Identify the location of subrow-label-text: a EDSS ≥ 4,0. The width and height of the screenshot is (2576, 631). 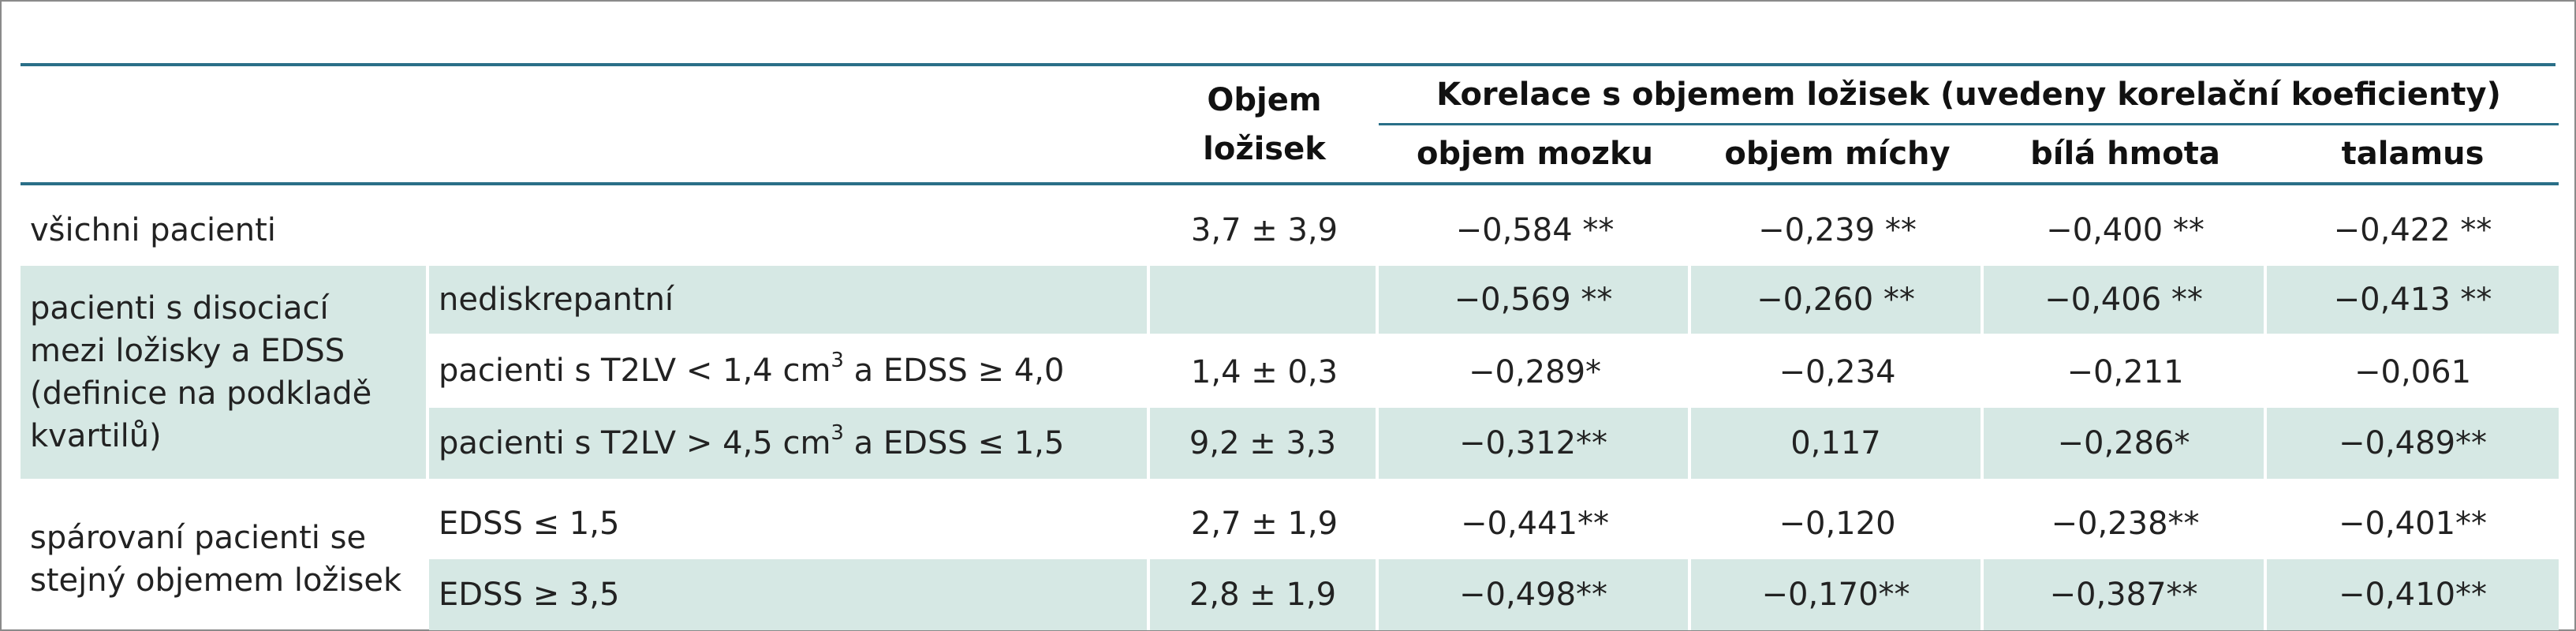
(954, 371).